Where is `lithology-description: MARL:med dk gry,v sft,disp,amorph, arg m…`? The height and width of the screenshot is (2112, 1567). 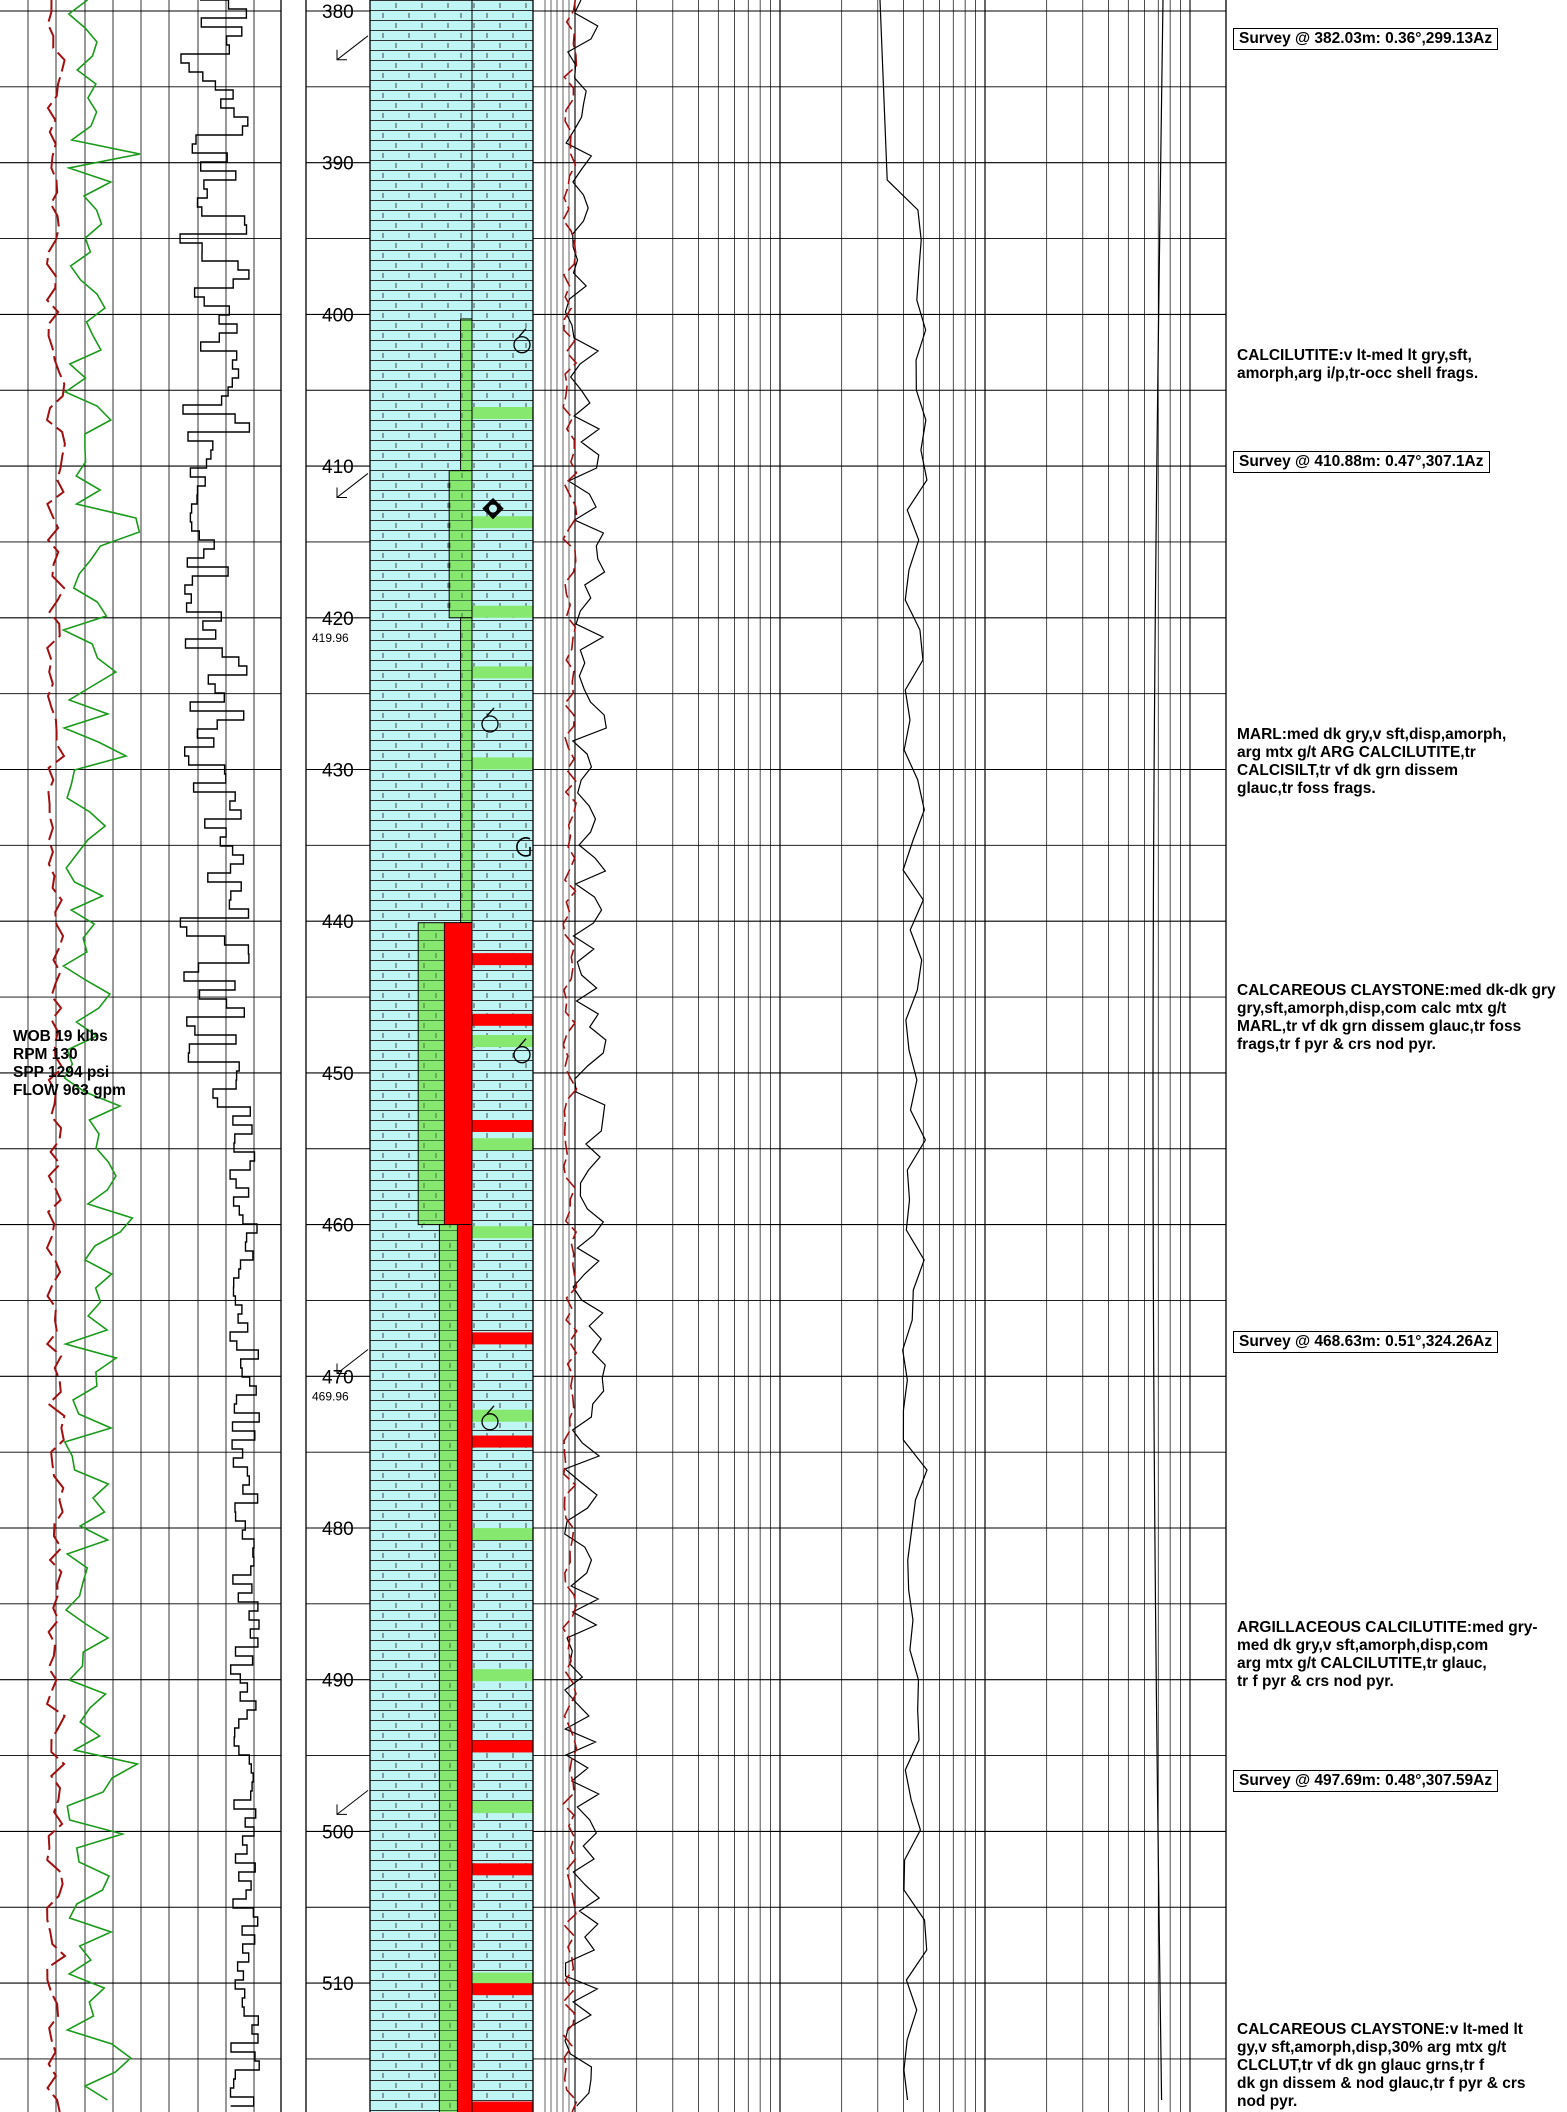 lithology-description: MARL:med dk gry,v sft,disp,amorph, arg m… is located at coordinates (1372, 761).